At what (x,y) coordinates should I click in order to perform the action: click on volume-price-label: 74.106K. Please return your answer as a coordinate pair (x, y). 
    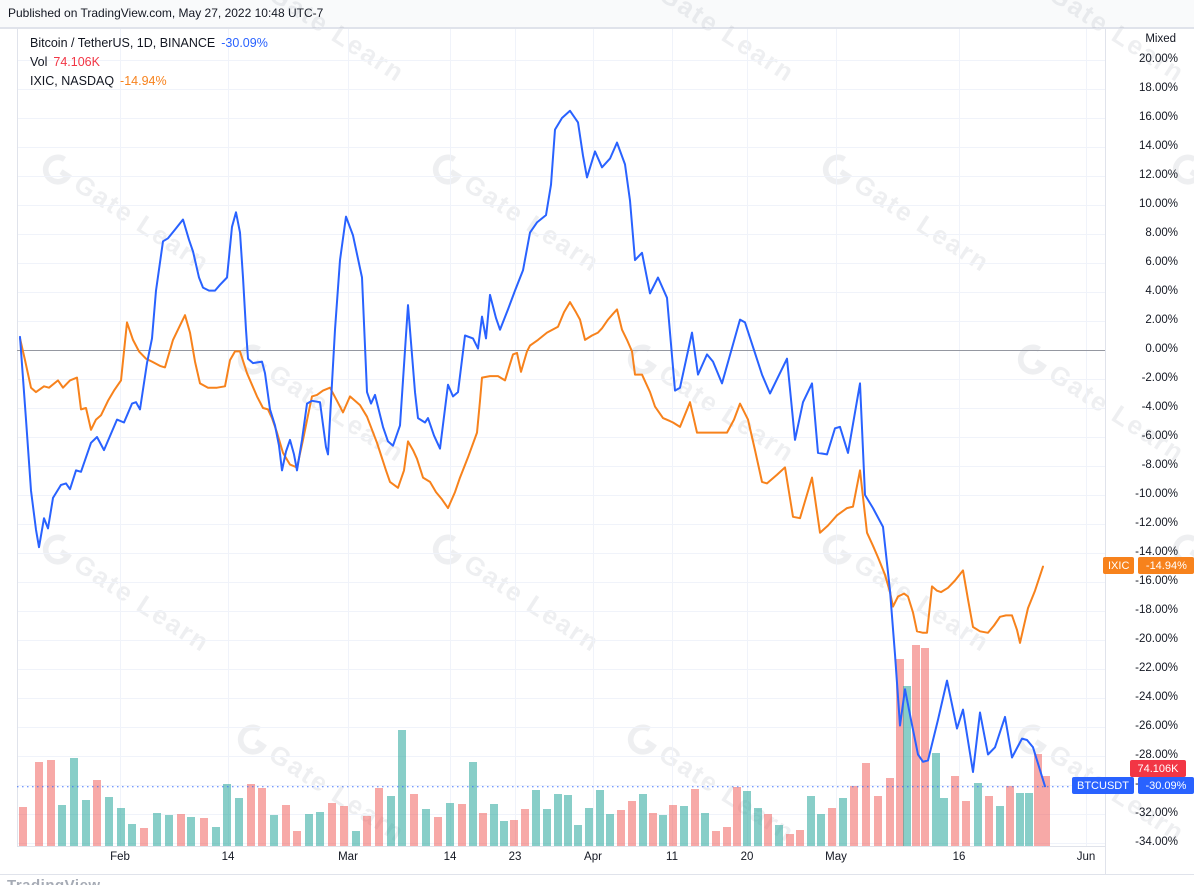
    Looking at the image, I should click on (1158, 768).